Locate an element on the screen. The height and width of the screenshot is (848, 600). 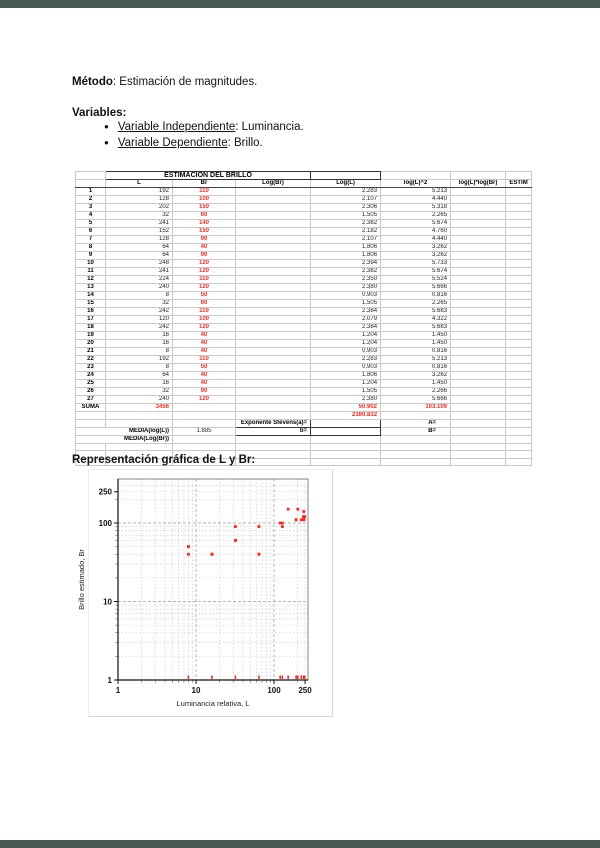
column-header-num is located at coordinates (90, 183).